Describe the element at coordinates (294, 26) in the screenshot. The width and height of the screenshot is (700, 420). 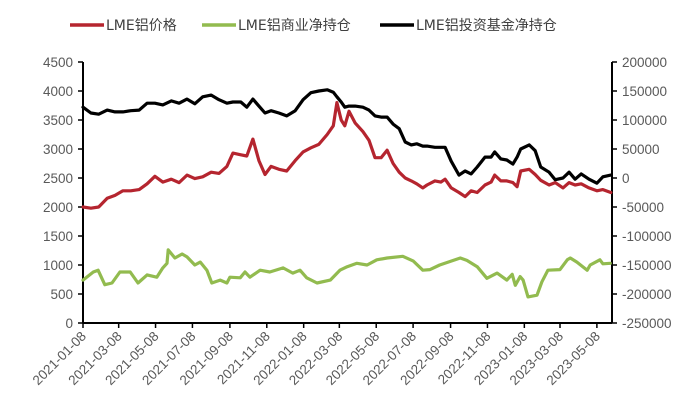
I see `legend-label-commercial: LME铝商业净持仓` at that location.